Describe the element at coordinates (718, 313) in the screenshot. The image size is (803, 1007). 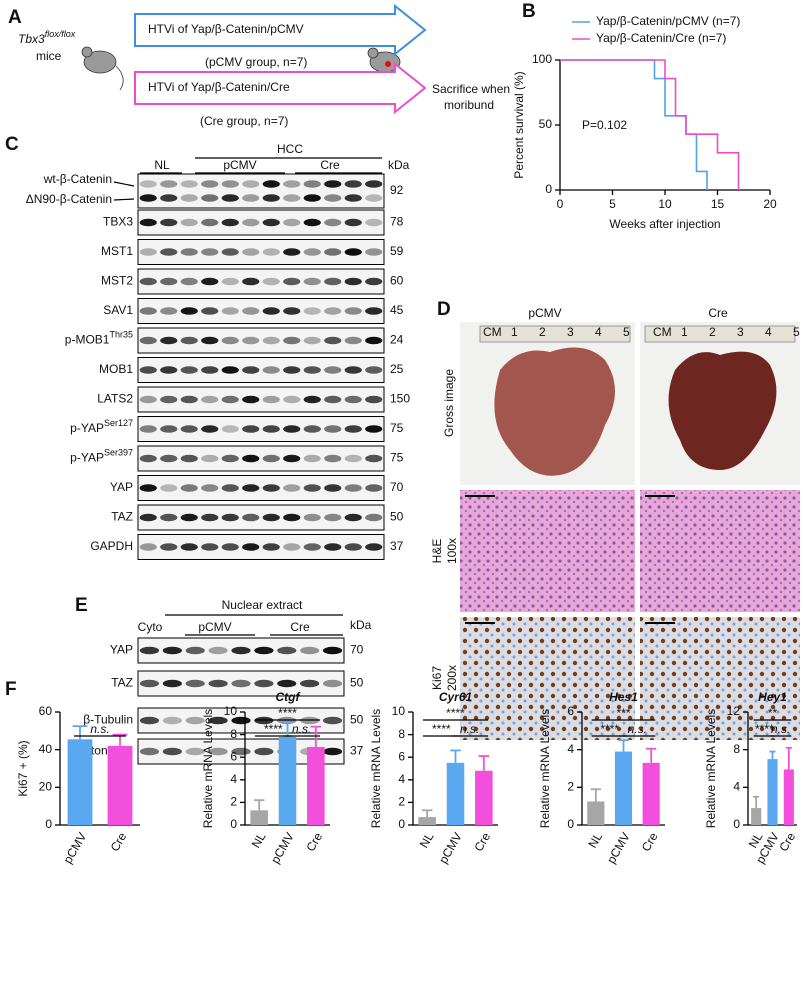
I see `column-label: Cre` at that location.